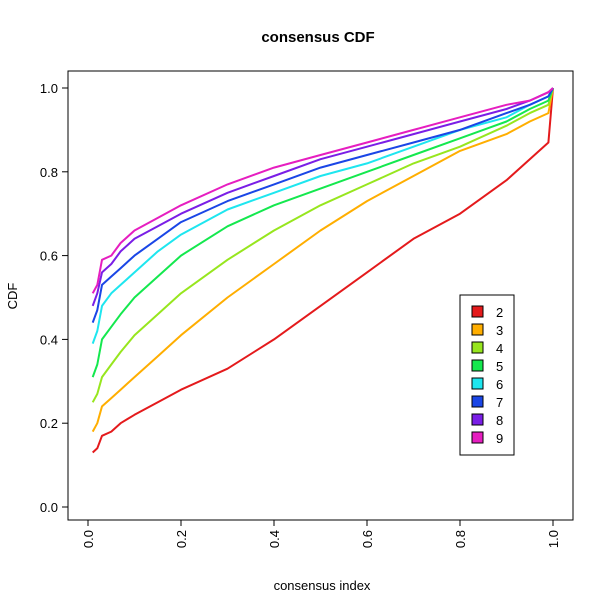  I want to click on x-tick-label: 0.6, so click(367, 539).